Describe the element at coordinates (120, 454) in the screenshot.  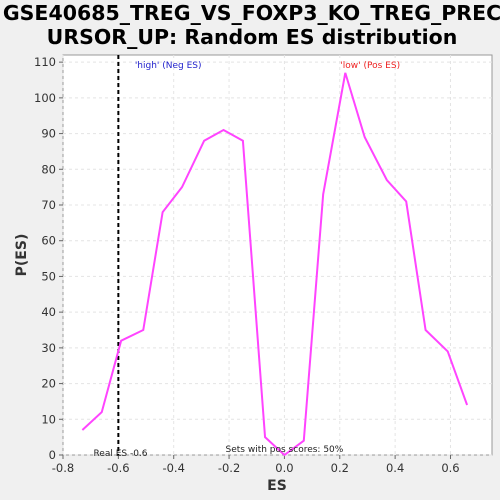
I see `real-es-annotation: Real ES -0.6` at that location.